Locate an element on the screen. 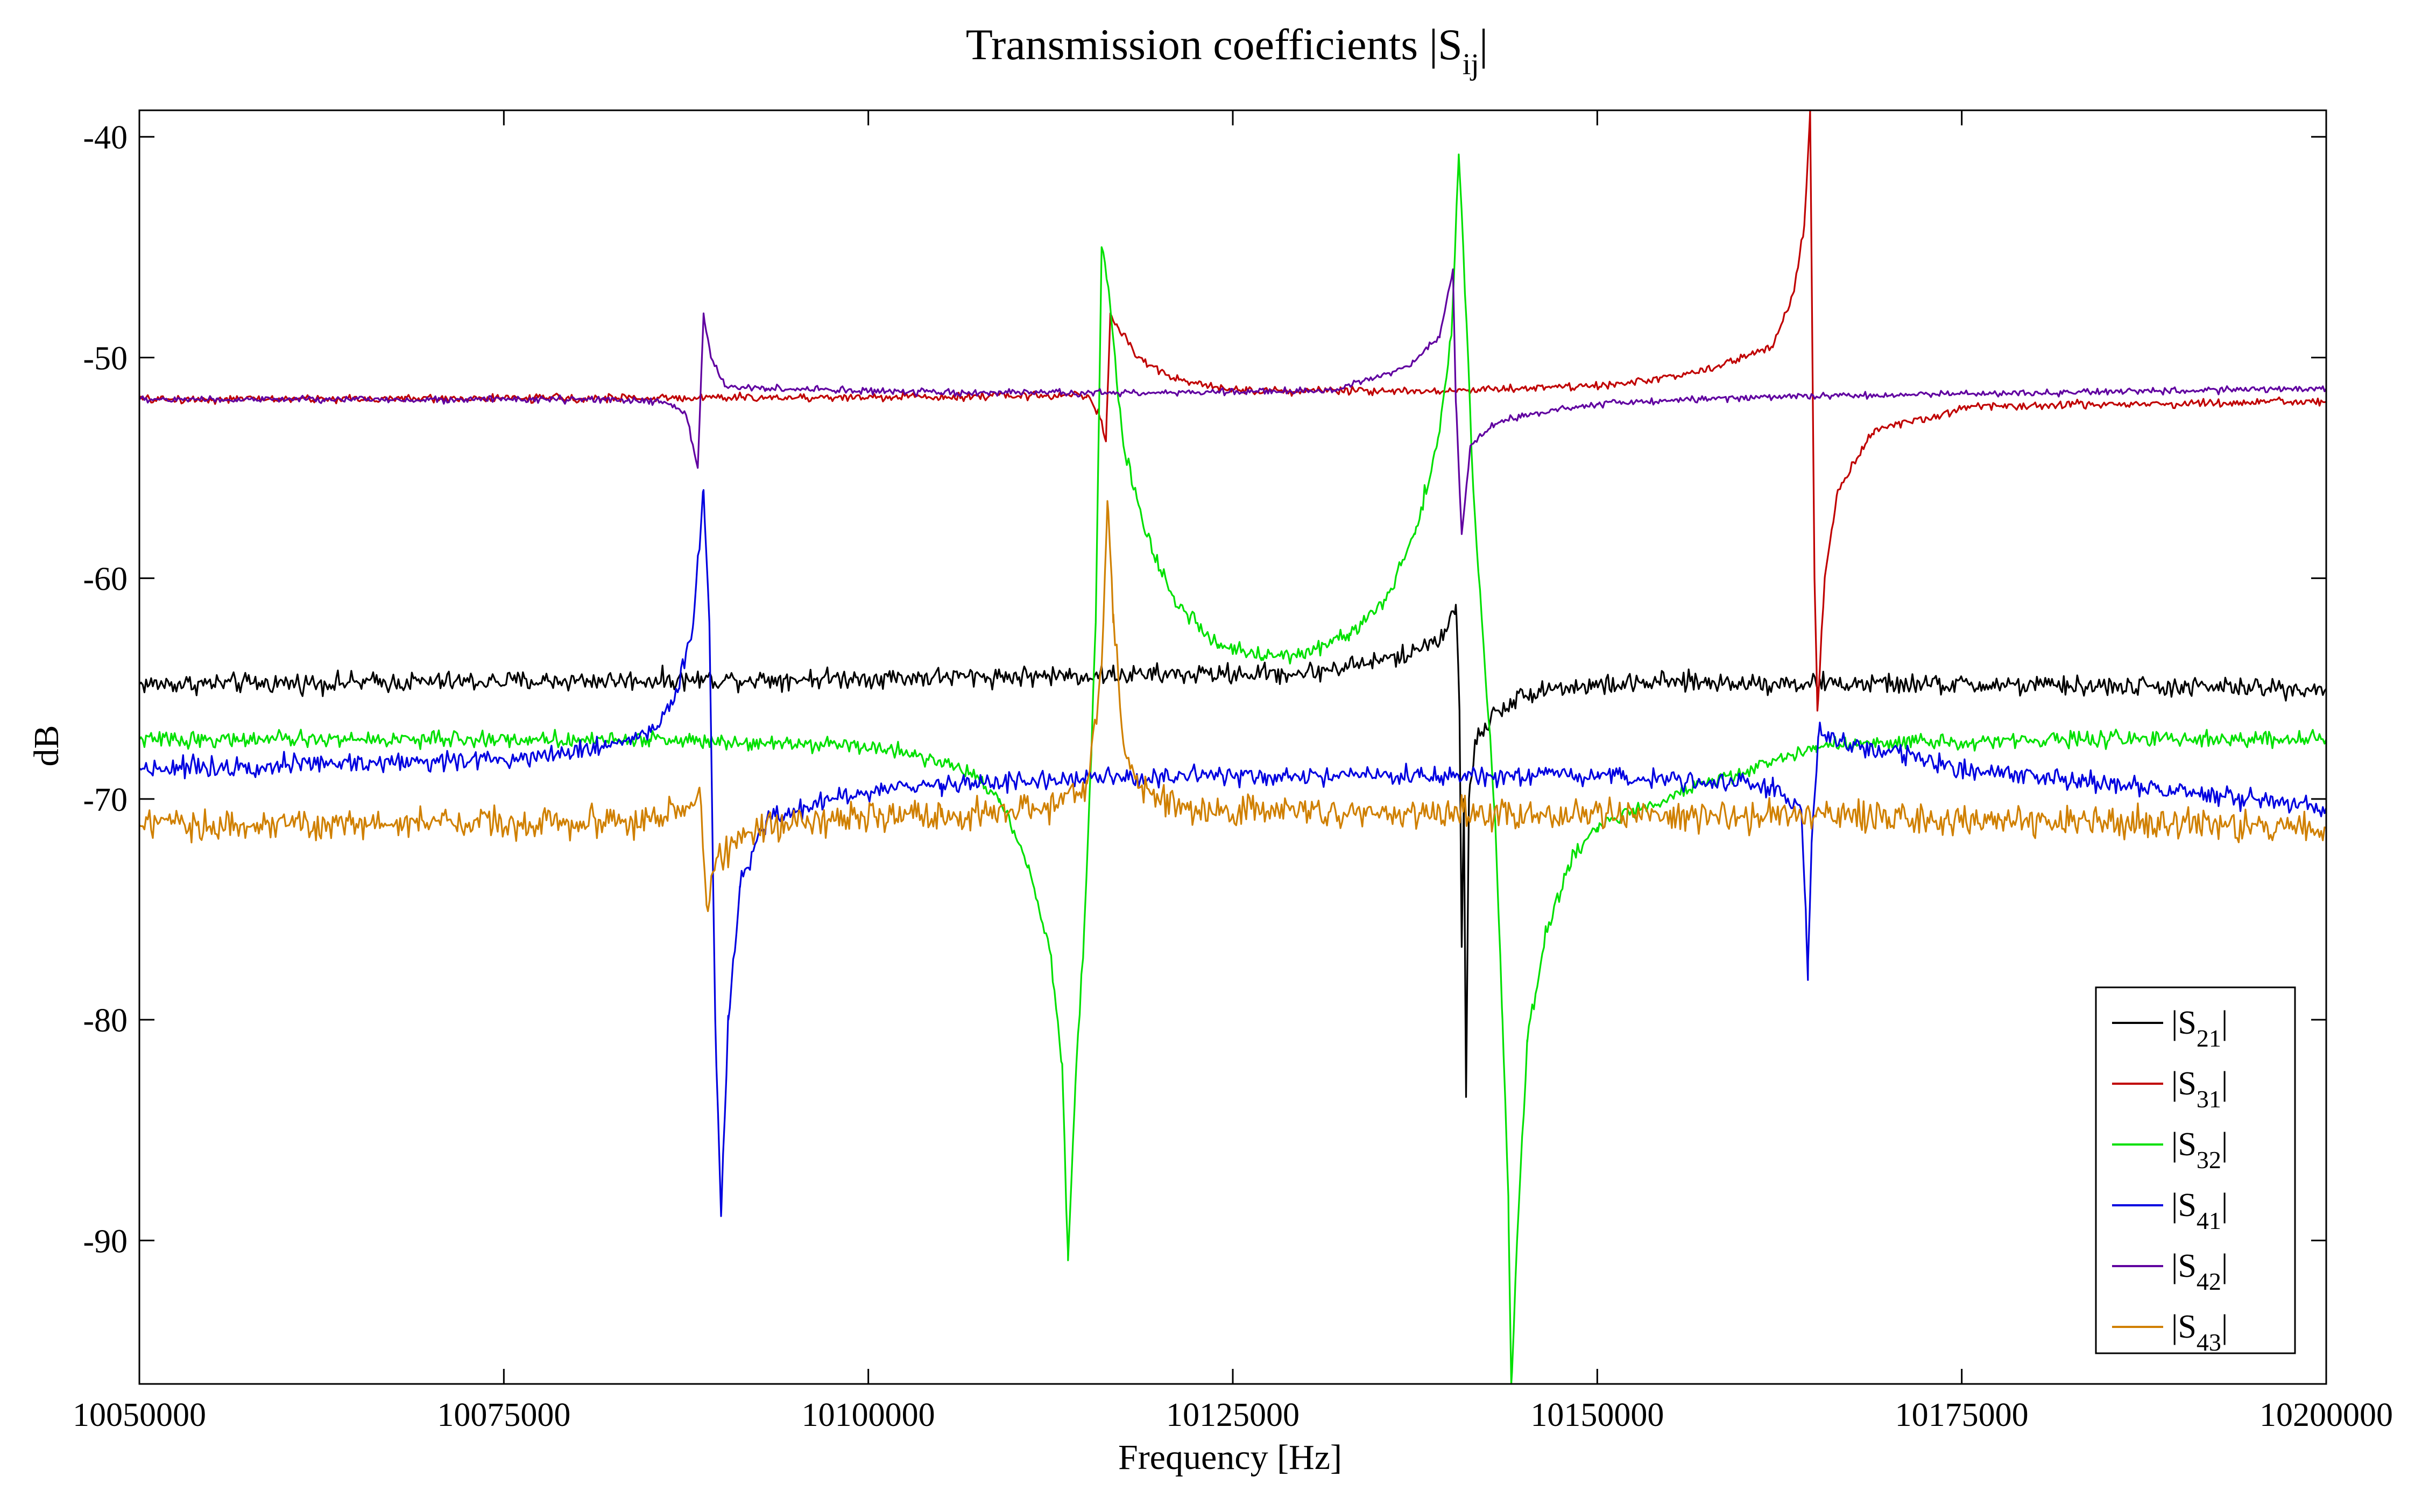 The height and width of the screenshot is (1512, 2422). legend-label-s41: |S41| is located at coordinates (2199, 1210).